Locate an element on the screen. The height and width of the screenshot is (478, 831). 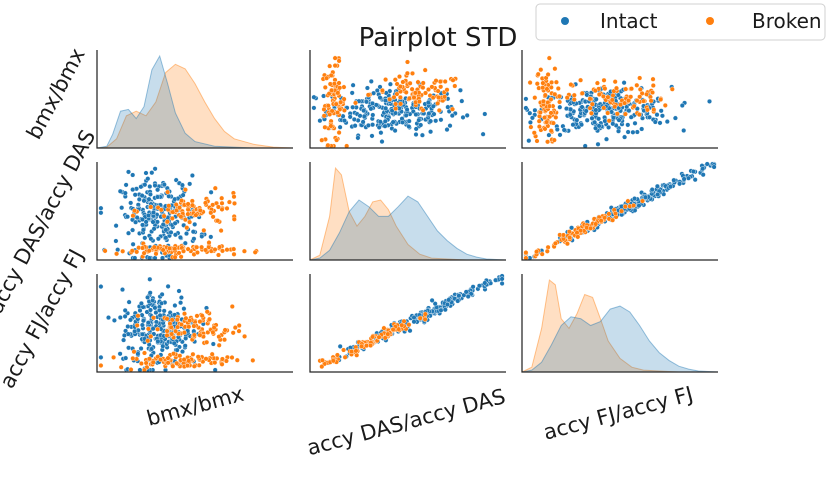
panel-axes is located at coordinates (194, 211).